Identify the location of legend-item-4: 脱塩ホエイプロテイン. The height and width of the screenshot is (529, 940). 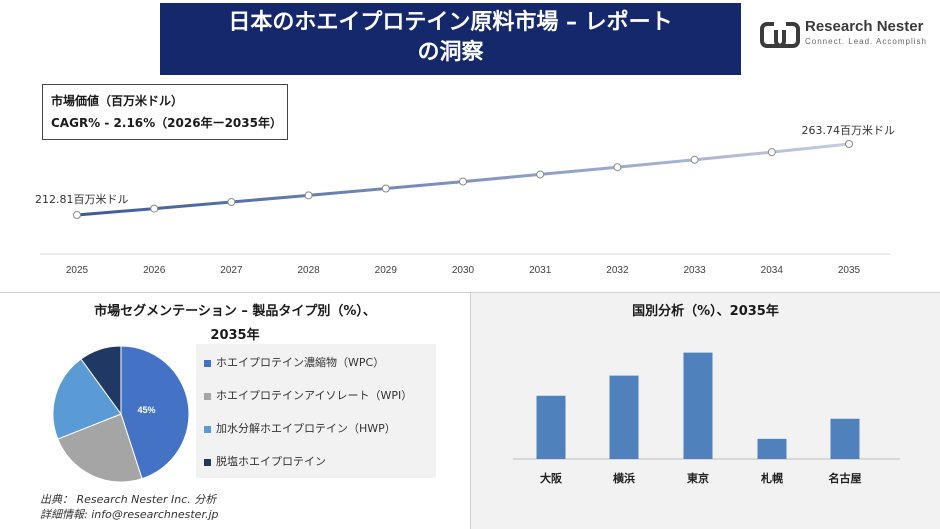
(265, 461).